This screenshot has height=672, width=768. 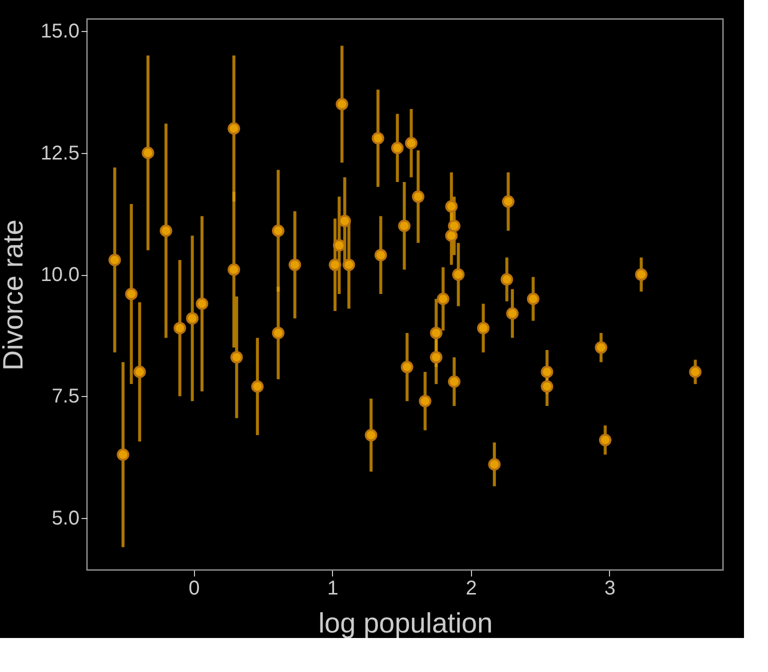 I want to click on x-tick-label: 0, so click(x=194, y=589).